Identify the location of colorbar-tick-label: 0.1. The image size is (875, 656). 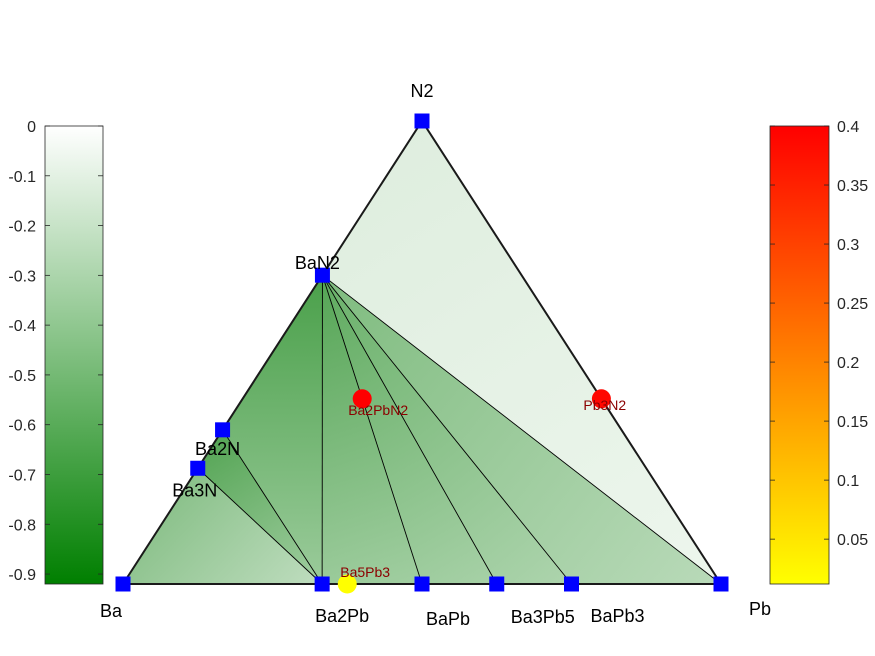
(848, 481).